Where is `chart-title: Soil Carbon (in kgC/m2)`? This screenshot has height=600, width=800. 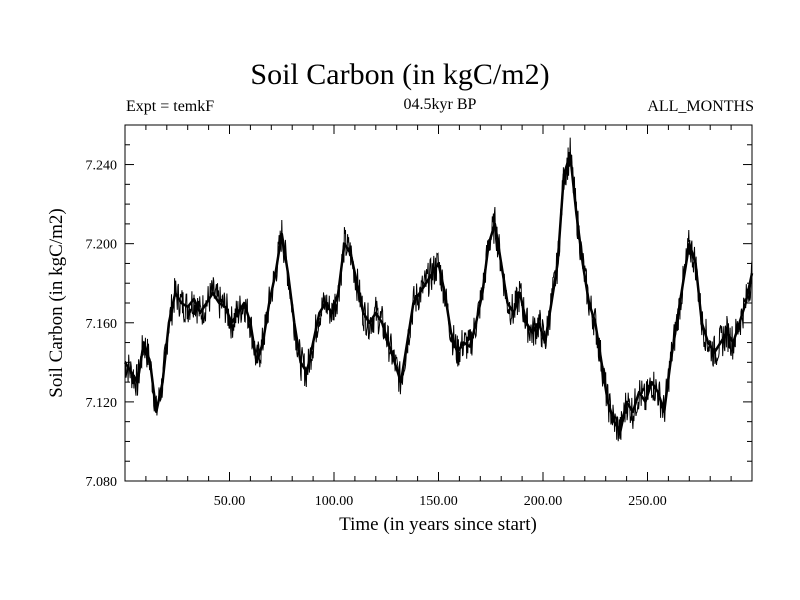 chart-title: Soil Carbon (in kgC/m2) is located at coordinates (400, 74).